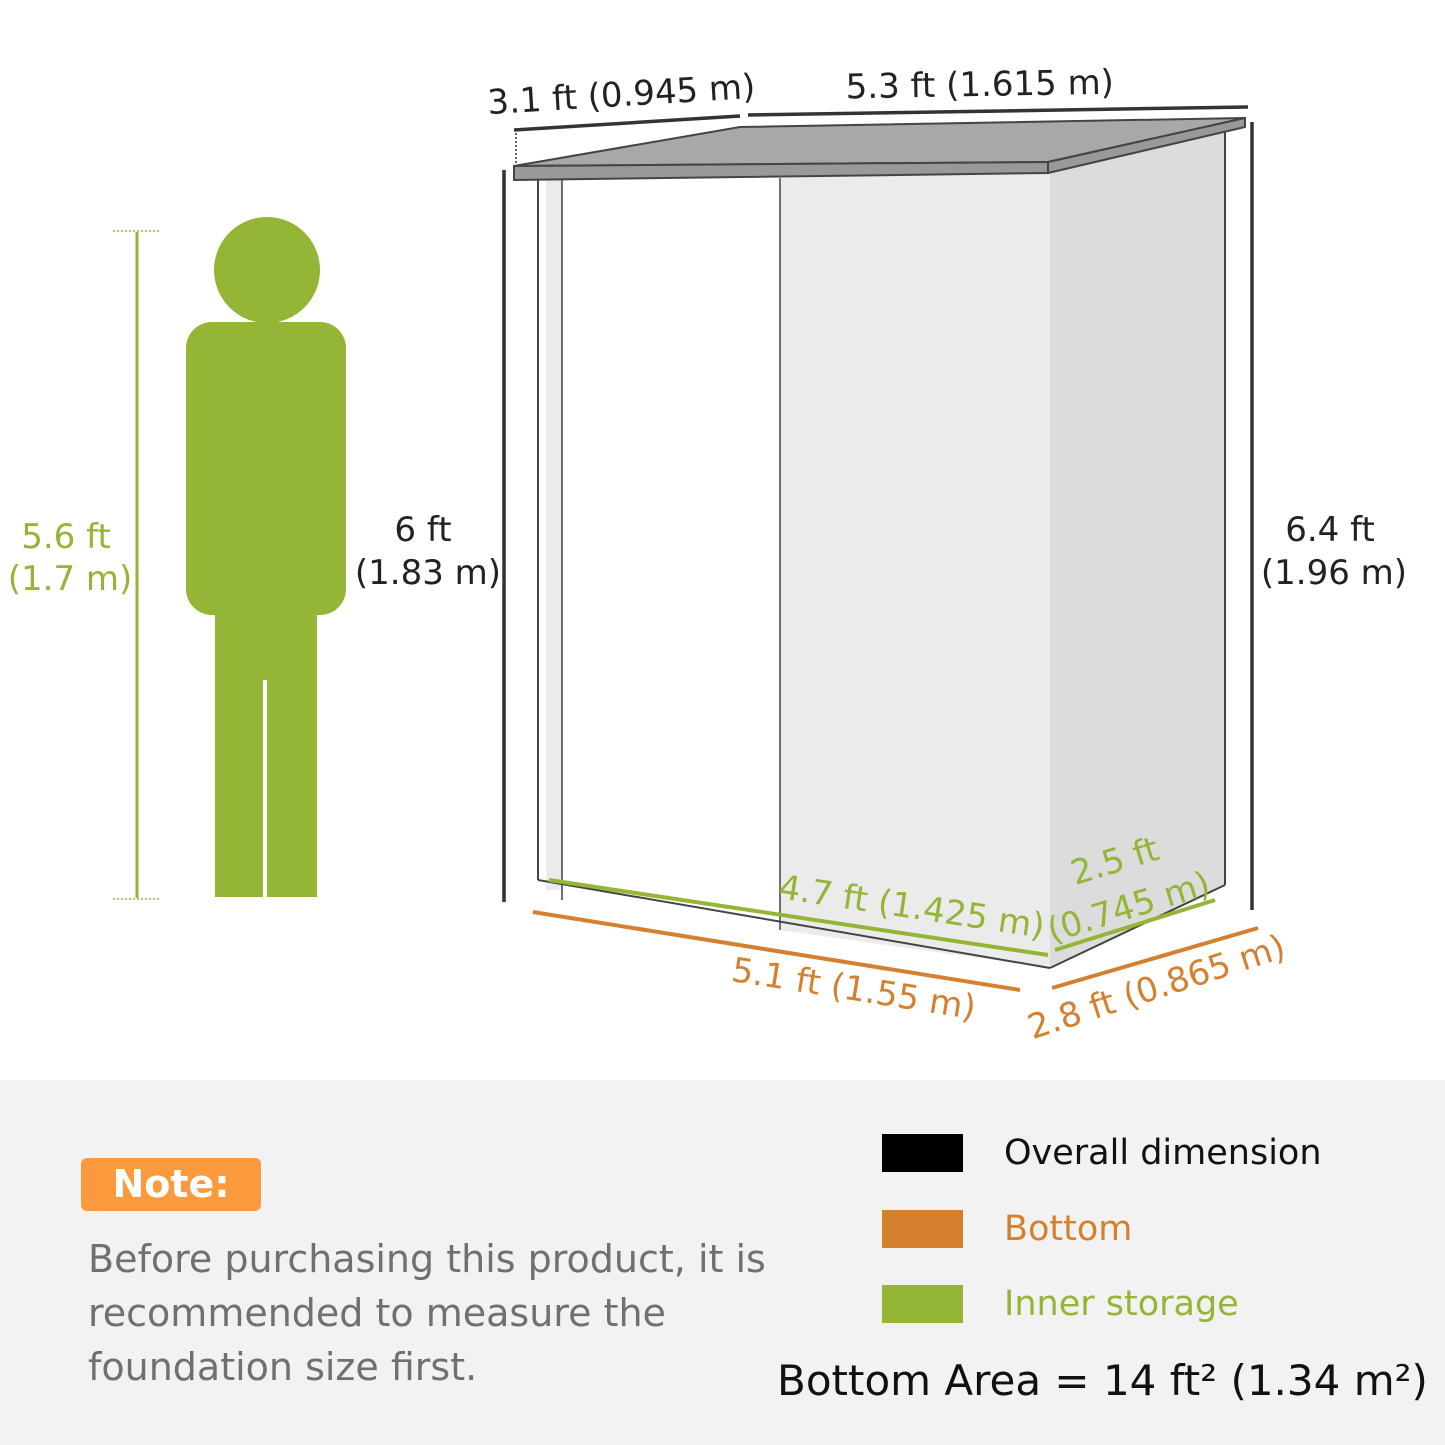  I want to click on front-height-m: (1.83 m), so click(428, 573).